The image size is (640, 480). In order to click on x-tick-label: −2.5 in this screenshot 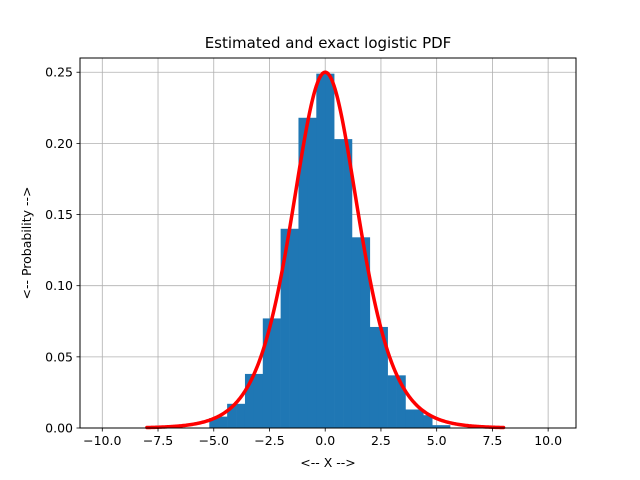, I will do `click(269, 440)`.